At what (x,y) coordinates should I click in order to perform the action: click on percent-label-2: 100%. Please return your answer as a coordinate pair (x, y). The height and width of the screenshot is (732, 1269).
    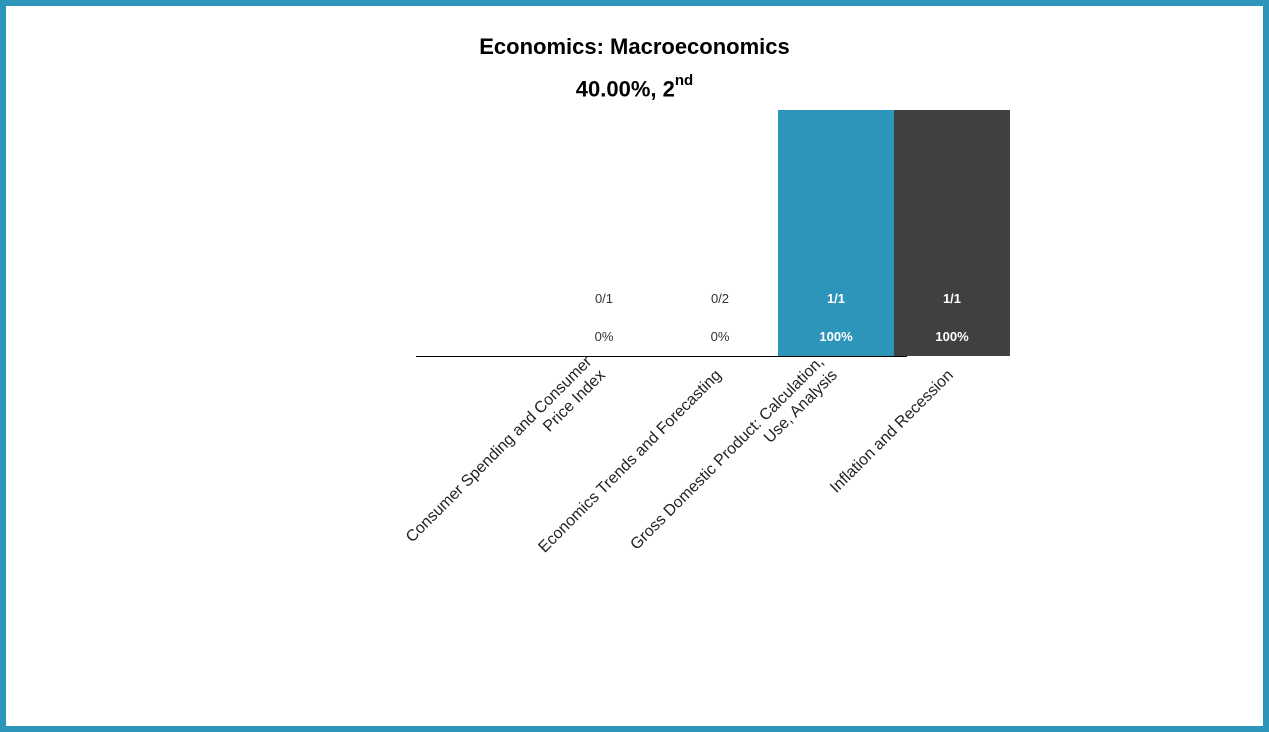
    Looking at the image, I should click on (836, 336).